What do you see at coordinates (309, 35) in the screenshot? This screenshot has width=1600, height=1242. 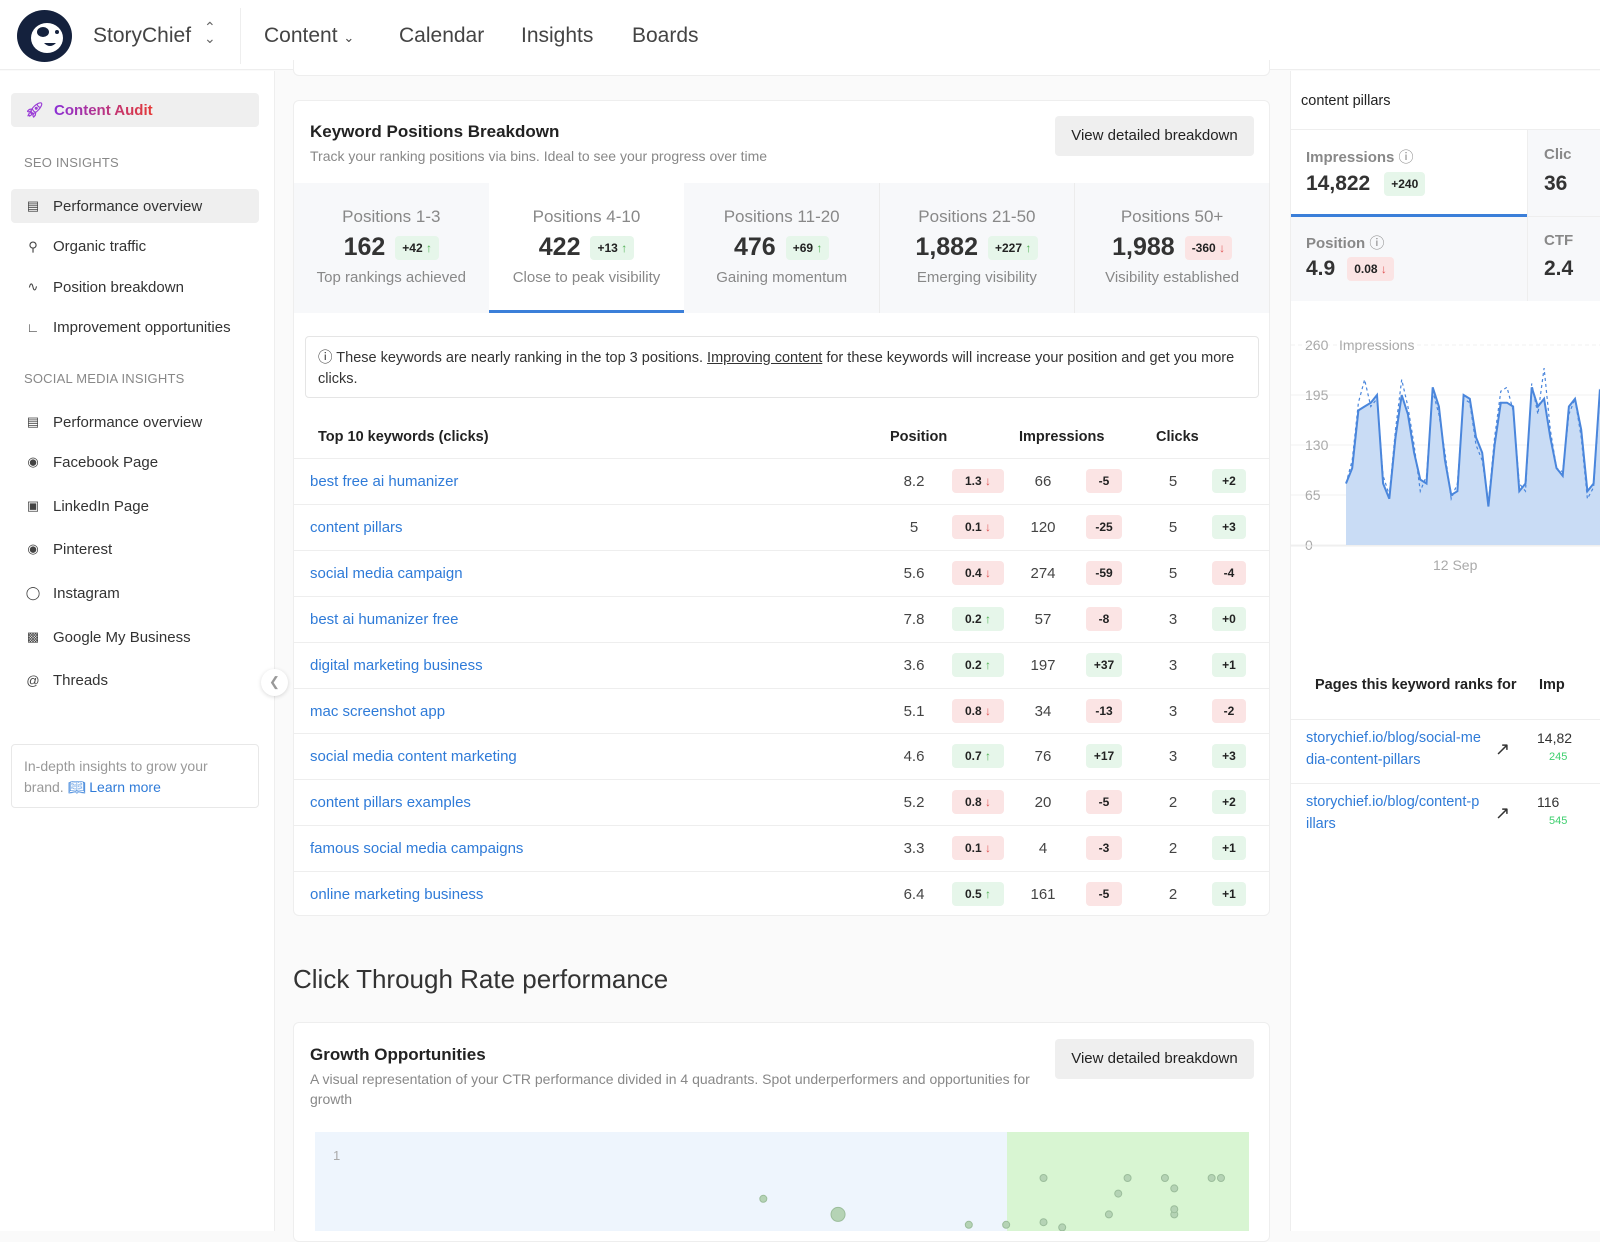 I see `nav-content: Content ⌄` at bounding box center [309, 35].